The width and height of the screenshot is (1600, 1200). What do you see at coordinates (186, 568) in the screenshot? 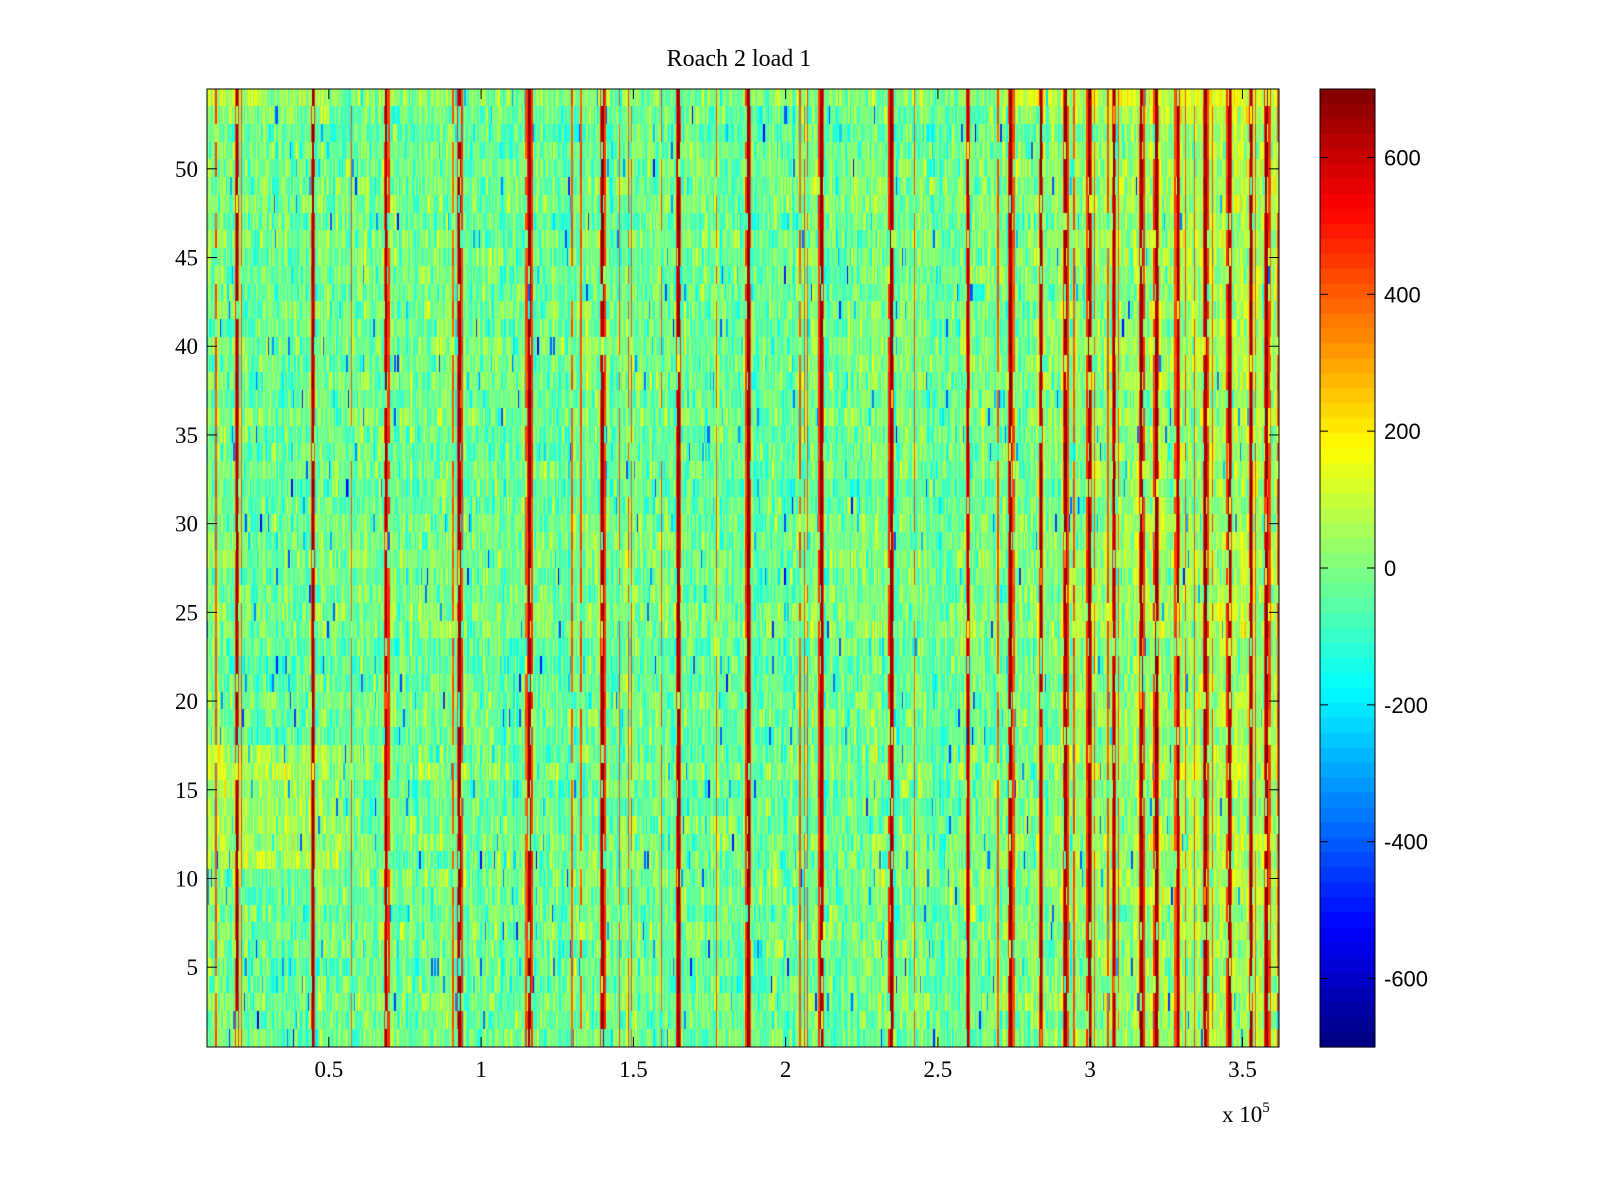
I see `y-tick-labels: 5 10 15 20 25 30 35 40 45 50` at bounding box center [186, 568].